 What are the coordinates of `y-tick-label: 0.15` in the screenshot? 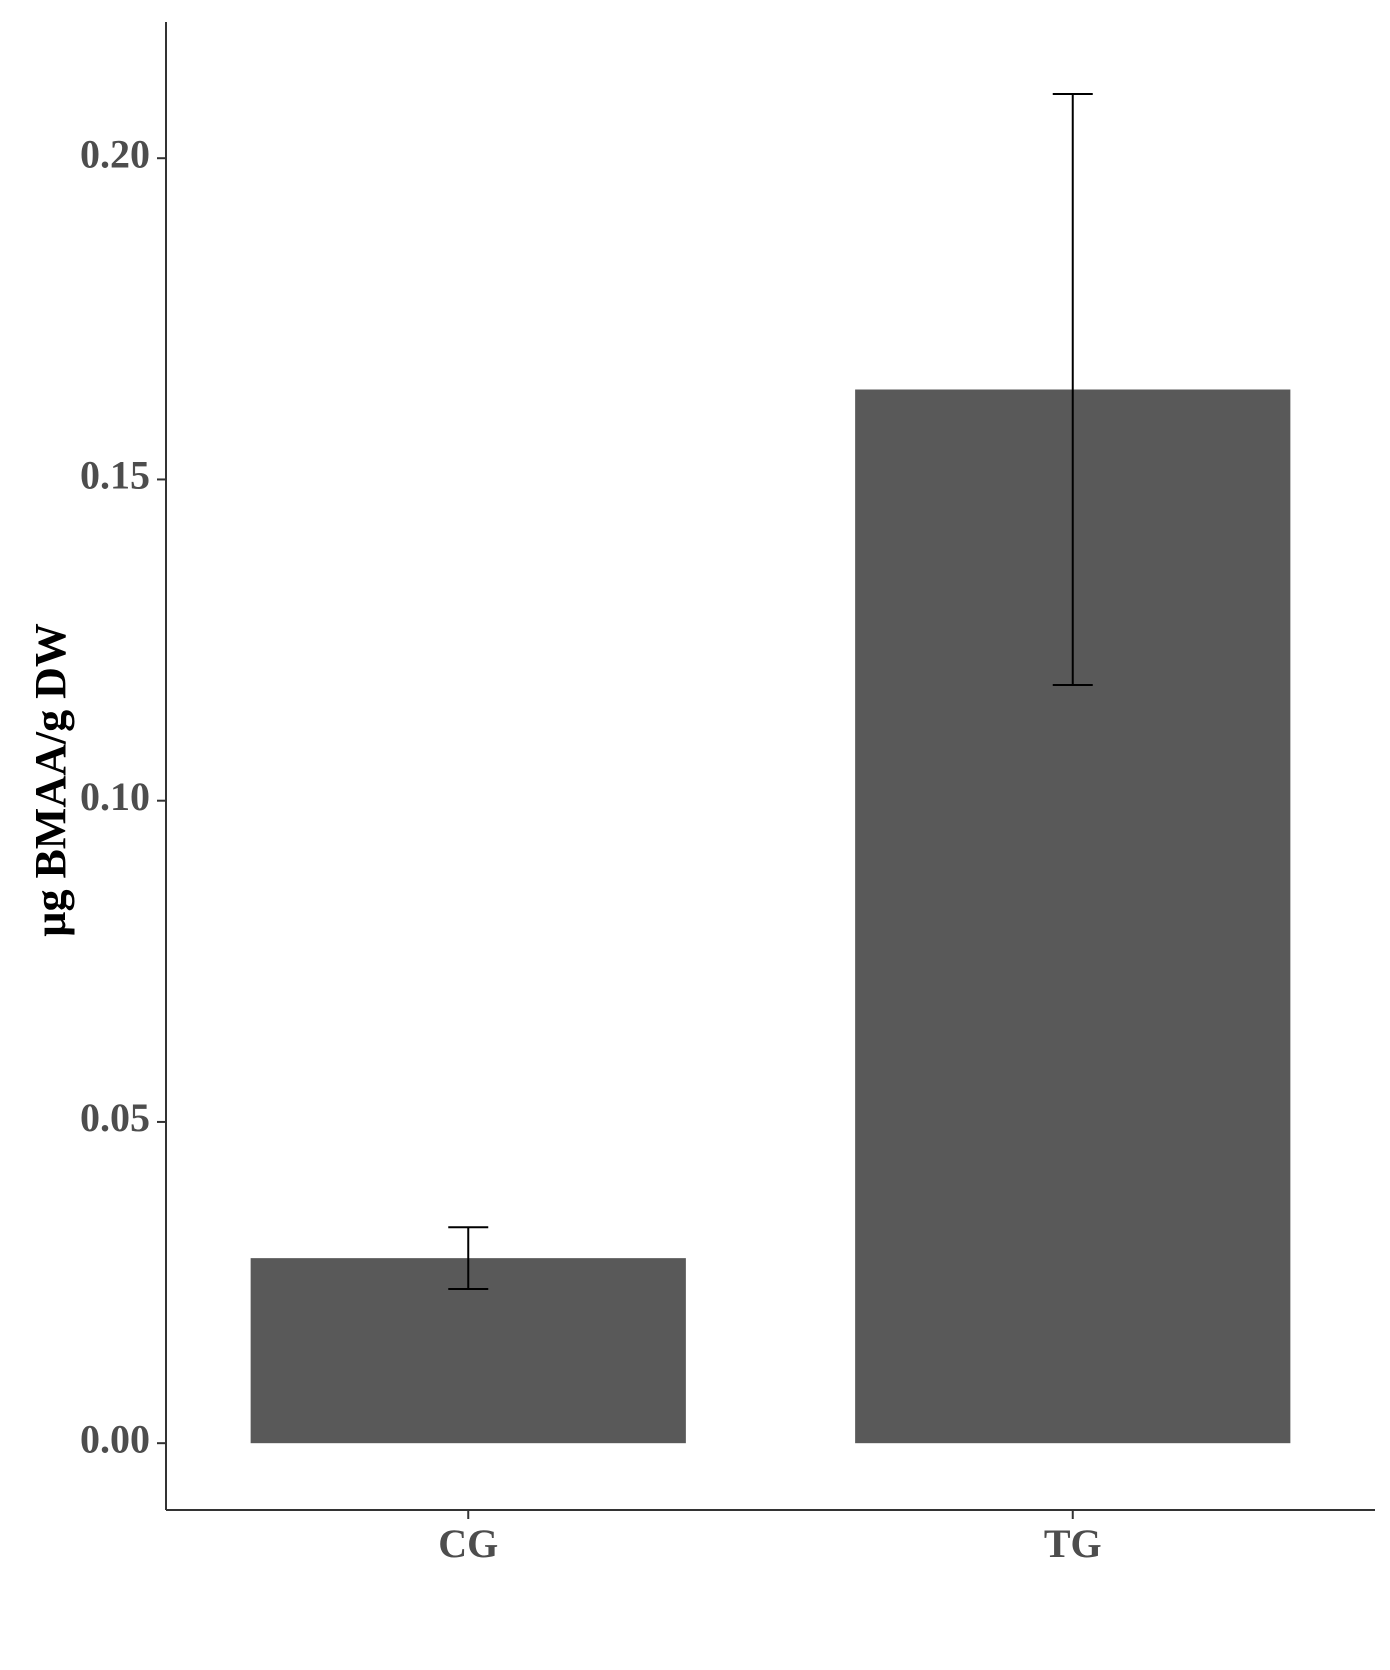 It's located at (115, 475).